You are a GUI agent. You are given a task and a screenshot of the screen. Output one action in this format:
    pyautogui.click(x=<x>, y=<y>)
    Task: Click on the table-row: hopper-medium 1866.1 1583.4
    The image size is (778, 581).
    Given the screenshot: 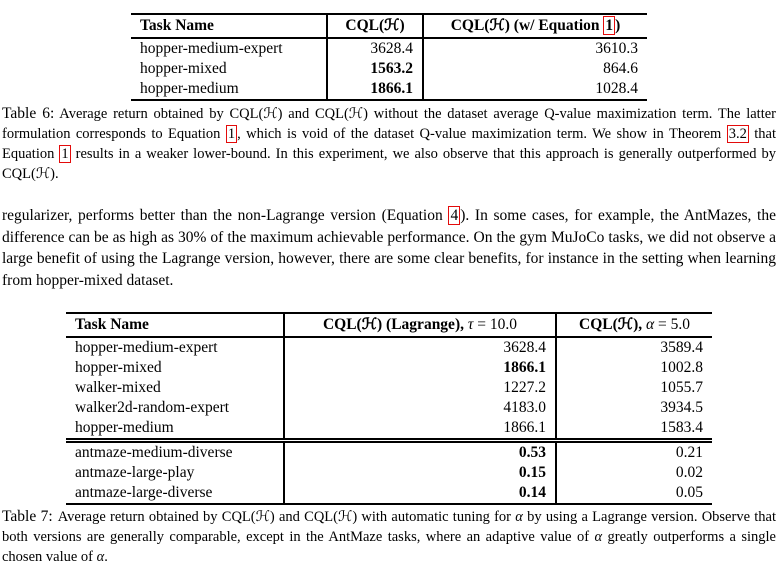 What is the action you would take?
    pyautogui.click(x=389, y=429)
    